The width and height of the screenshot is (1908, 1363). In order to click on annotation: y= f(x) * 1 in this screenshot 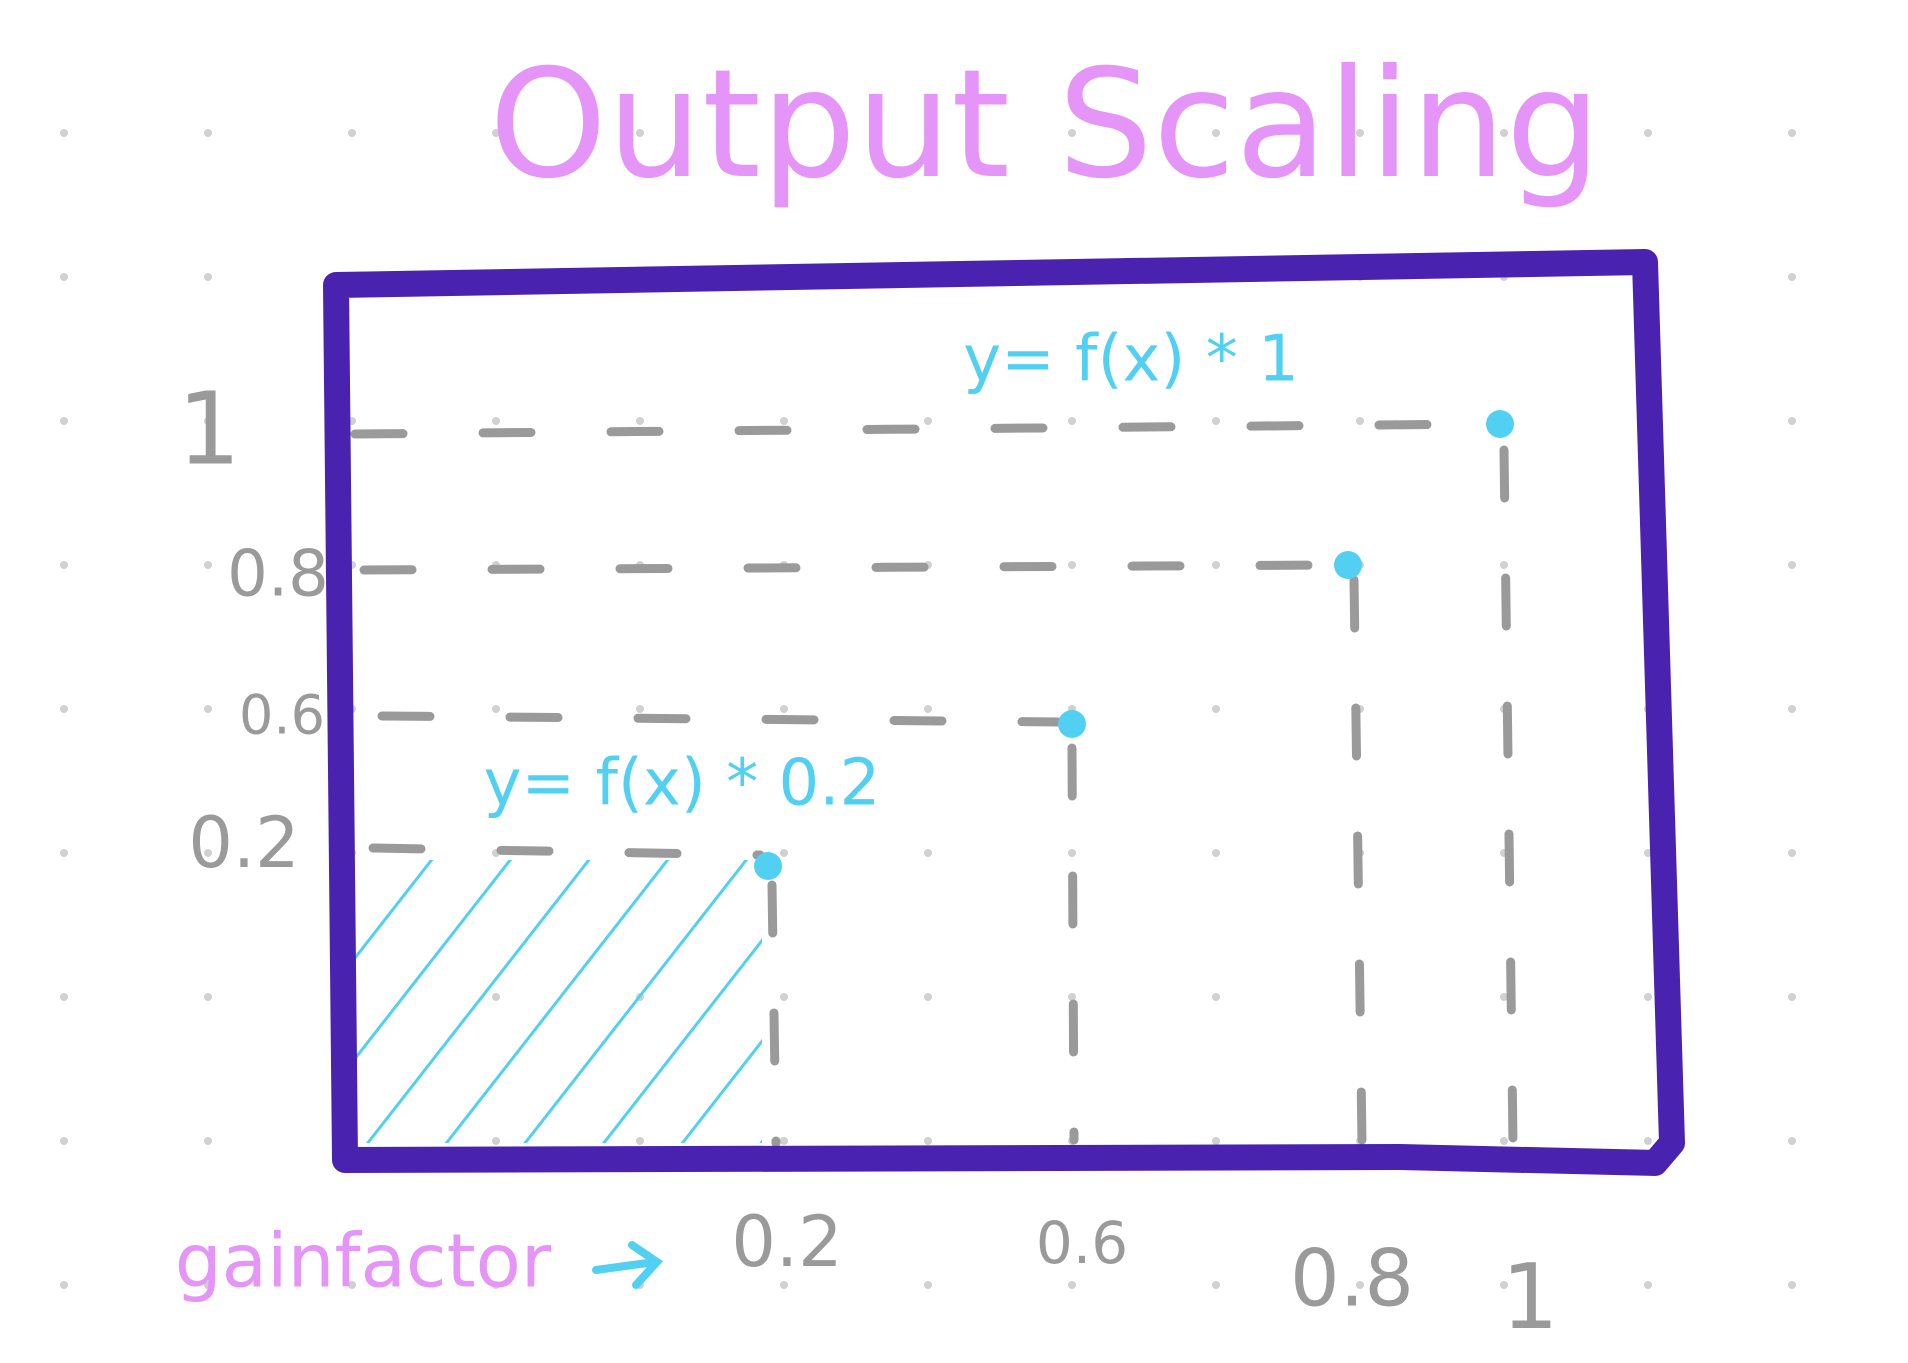, I will do `click(1131, 360)`.